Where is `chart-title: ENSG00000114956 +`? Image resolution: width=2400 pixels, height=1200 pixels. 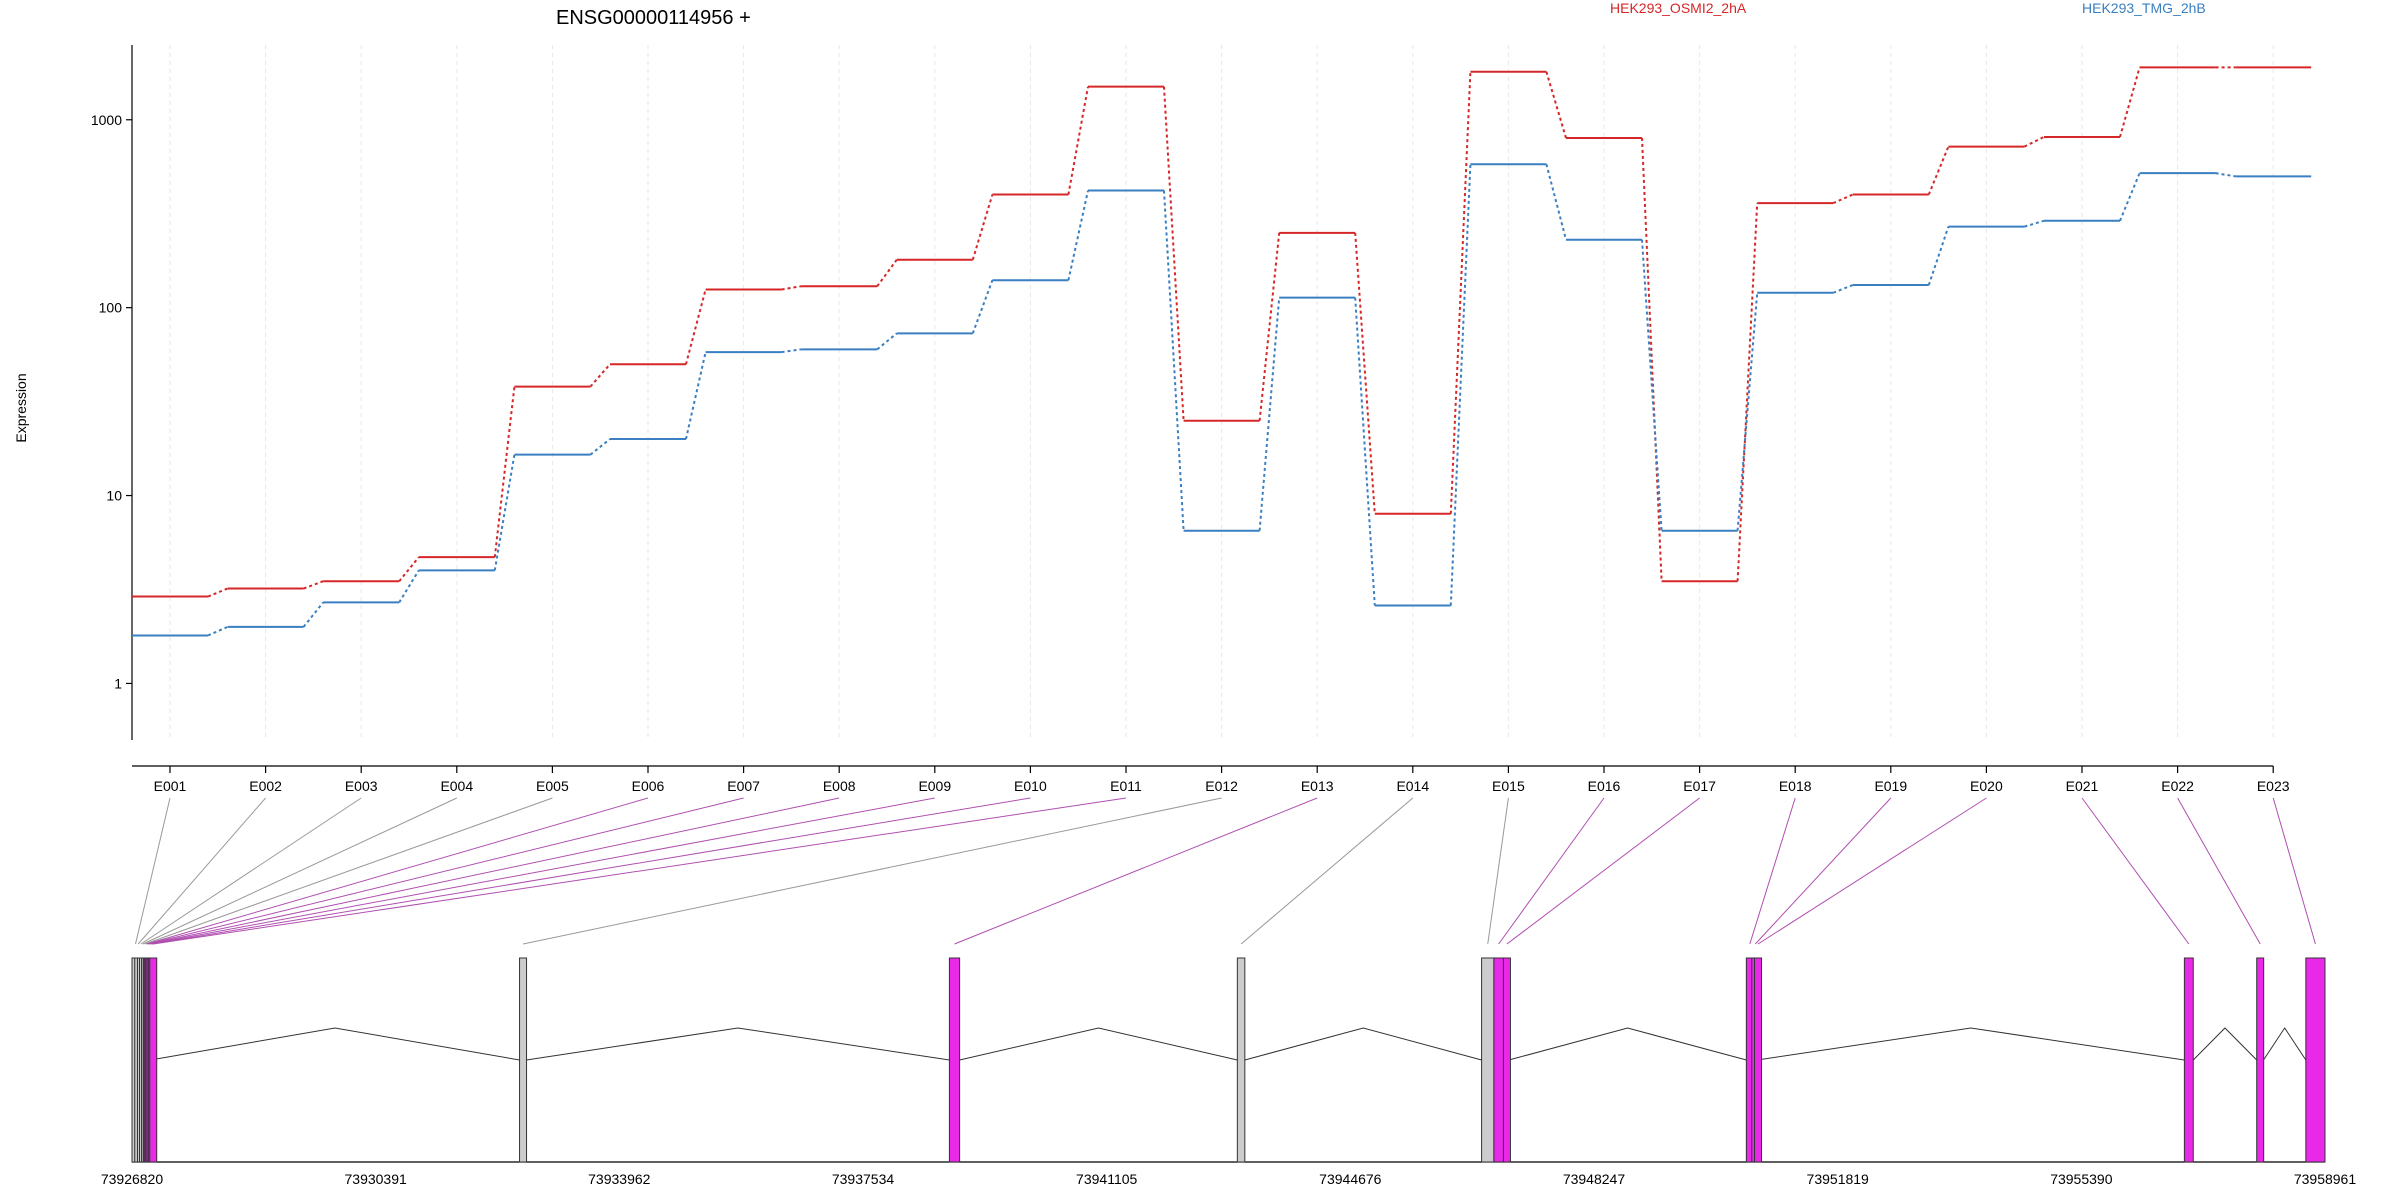
chart-title: ENSG00000114956 + is located at coordinates (653, 18).